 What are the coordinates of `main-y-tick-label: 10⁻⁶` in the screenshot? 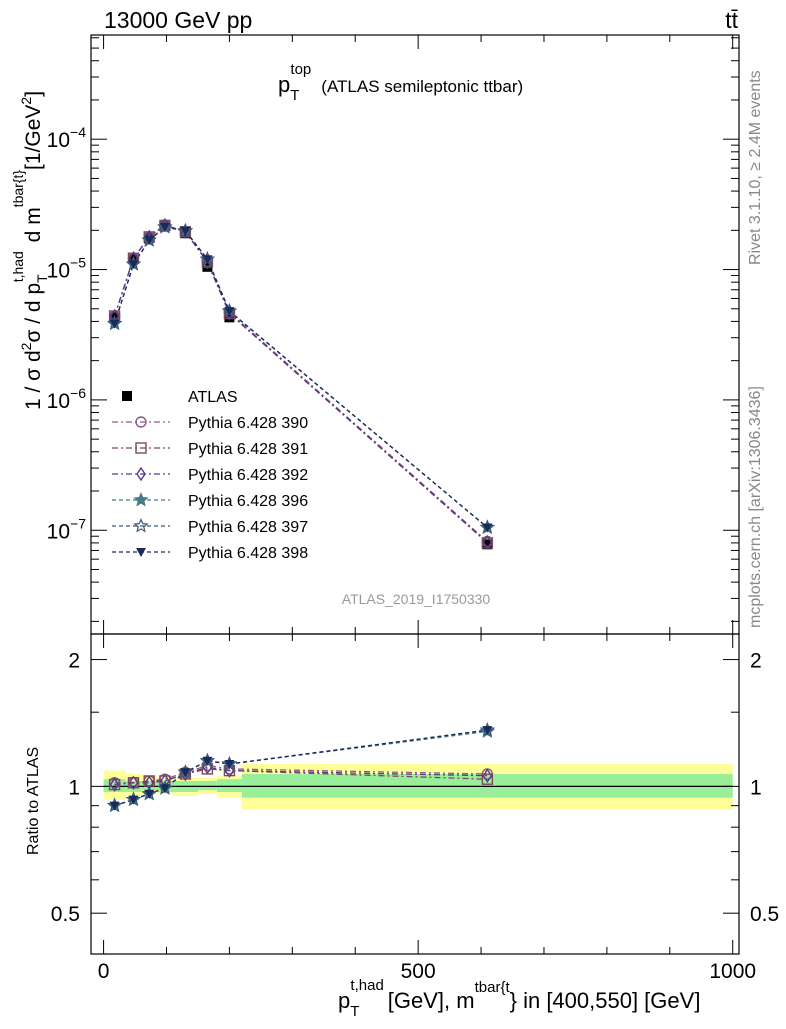 It's located at (67, 399).